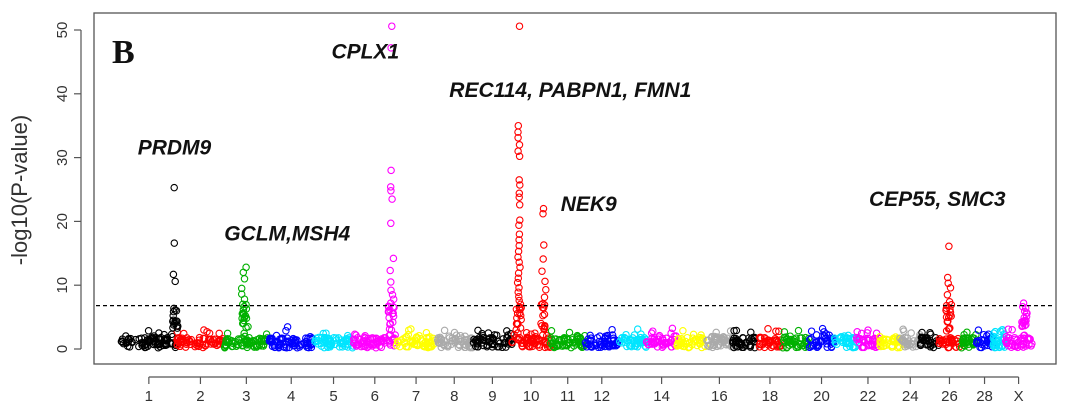 Image resolution: width=1080 pixels, height=418 pixels. Describe the element at coordinates (661, 396) in the screenshot. I see `x-tick-label: 14` at that location.